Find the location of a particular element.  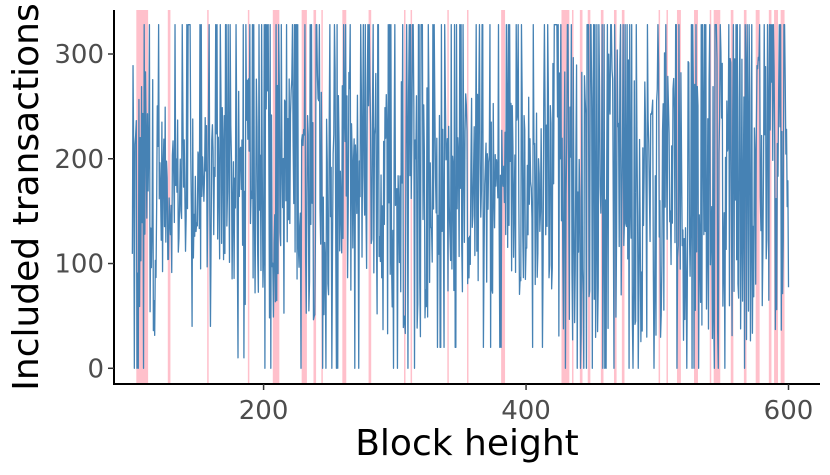

y-ticks: 0 100 200 300 is located at coordinates (84, 212).